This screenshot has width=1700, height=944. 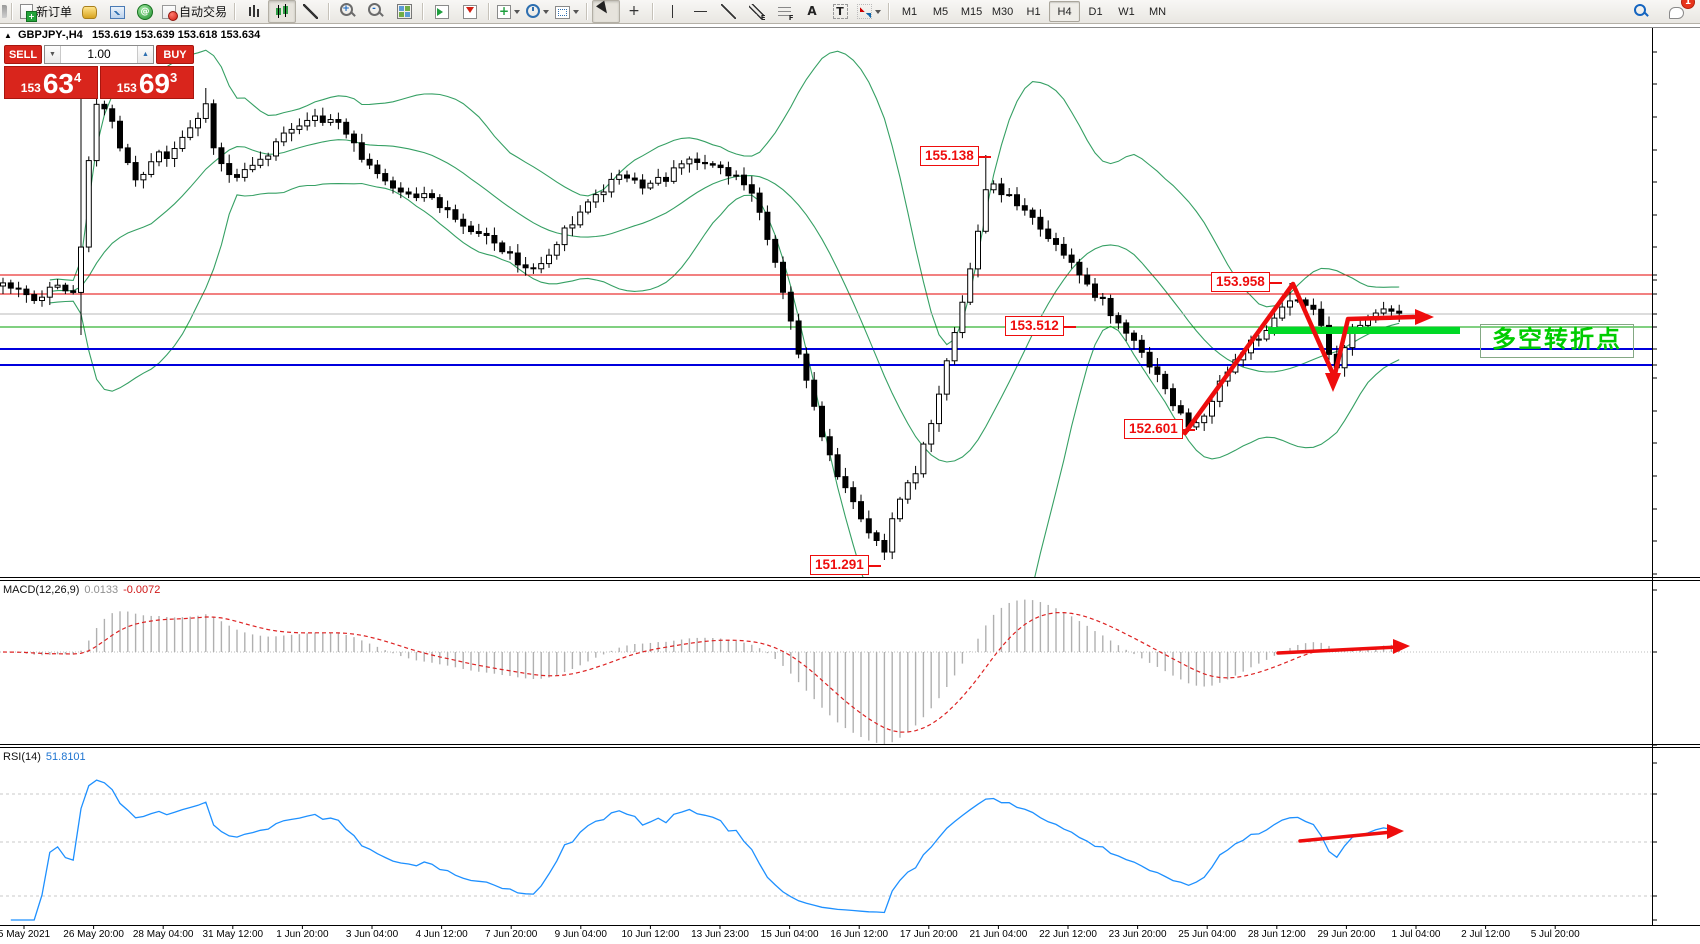 I want to click on timeframe-button-h1: H1, so click(x=1033, y=11).